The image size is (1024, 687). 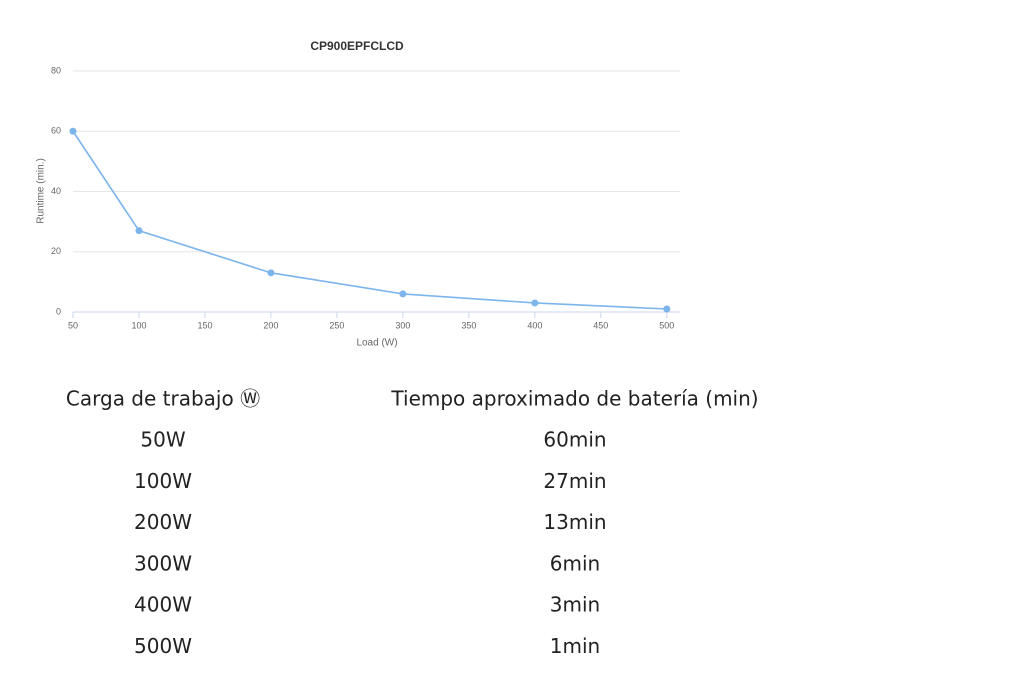 What do you see at coordinates (138, 325) in the screenshot?
I see `x-tick-label: 100` at bounding box center [138, 325].